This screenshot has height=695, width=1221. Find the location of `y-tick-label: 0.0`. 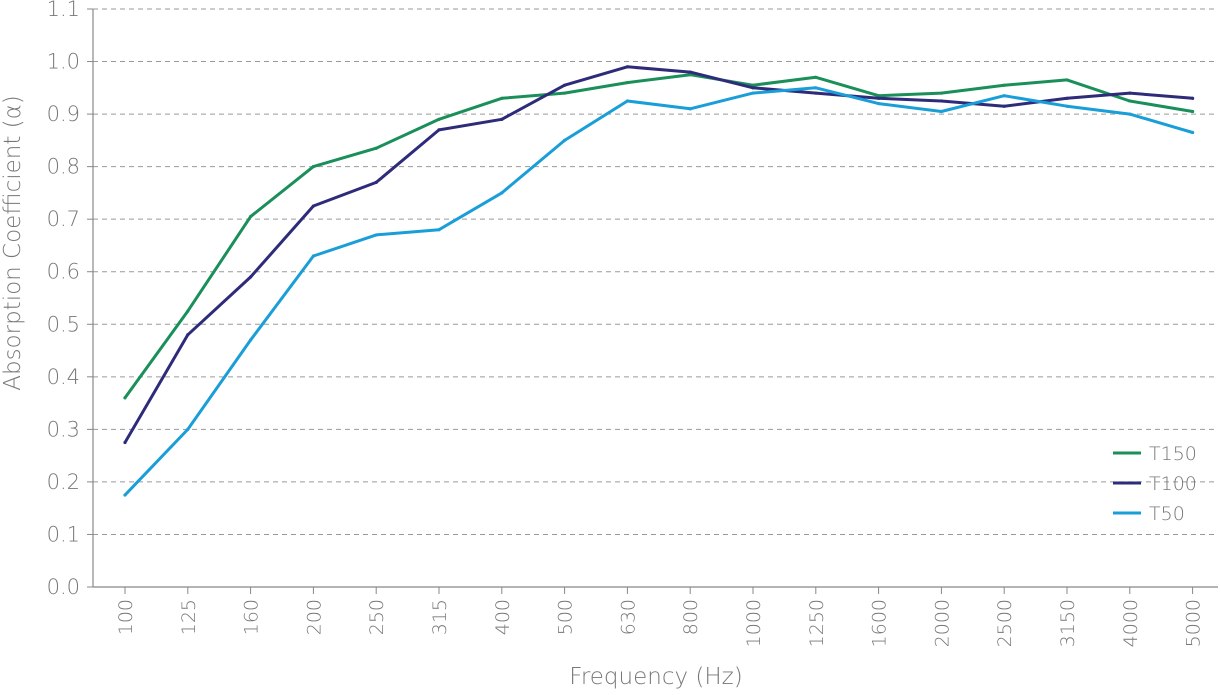

y-tick-label: 0.0 is located at coordinates (63, 587).